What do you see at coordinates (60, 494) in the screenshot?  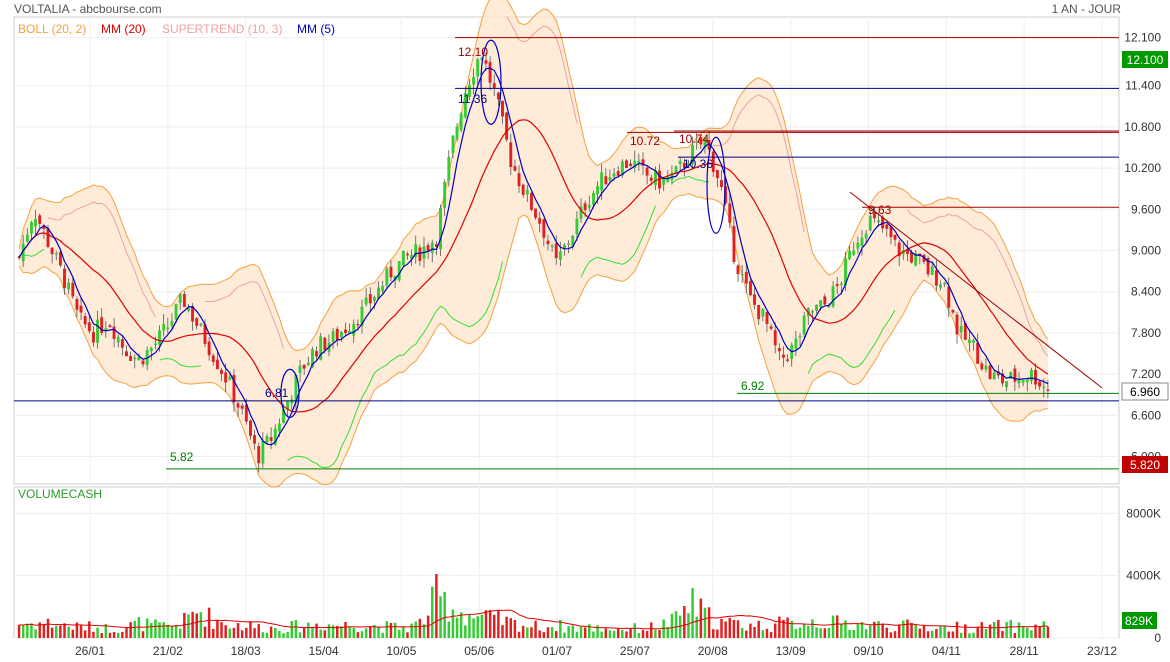 I see `volume-panel-label: VOLUMECASH` at bounding box center [60, 494].